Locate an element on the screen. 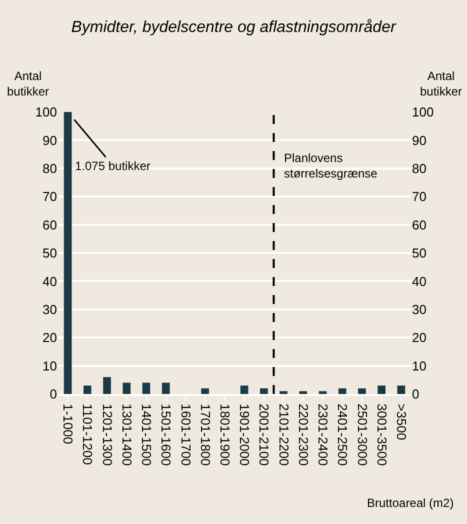 The width and height of the screenshot is (467, 524). x-tick-label: 1-1000 is located at coordinates (68, 424).